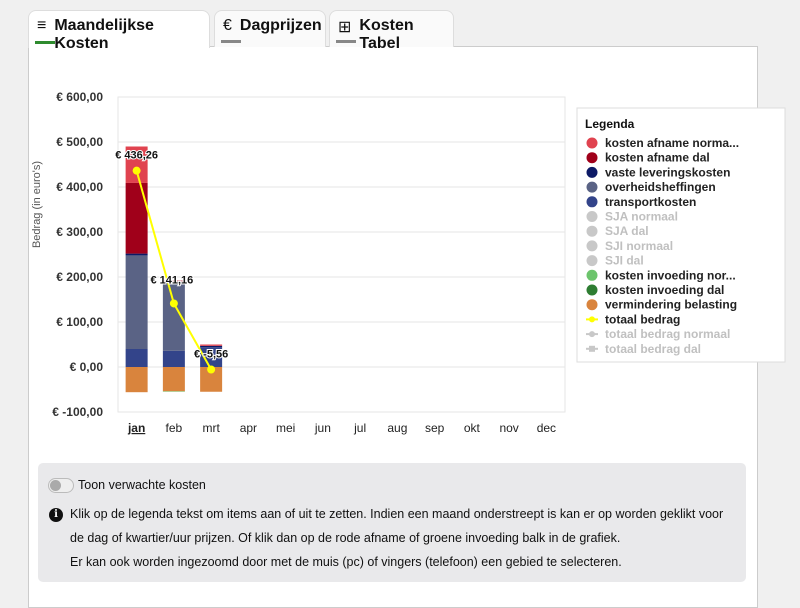 The image size is (800, 608). I want to click on legend-item: kosten invoeding dal, so click(664, 290).